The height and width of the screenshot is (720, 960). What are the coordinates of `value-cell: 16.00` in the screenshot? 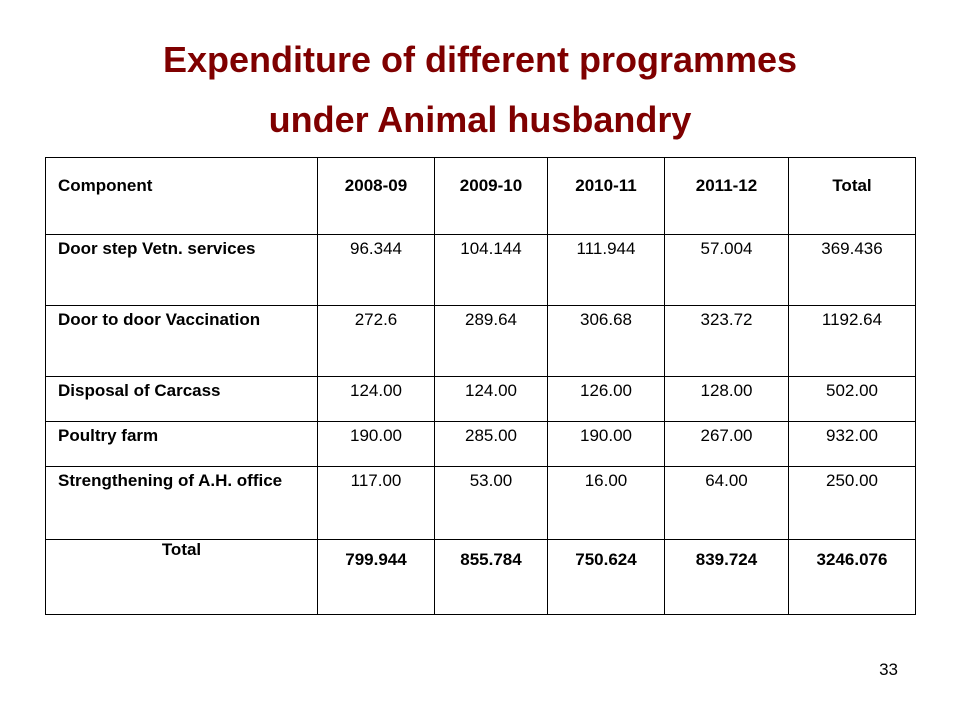 It's located at (606, 503).